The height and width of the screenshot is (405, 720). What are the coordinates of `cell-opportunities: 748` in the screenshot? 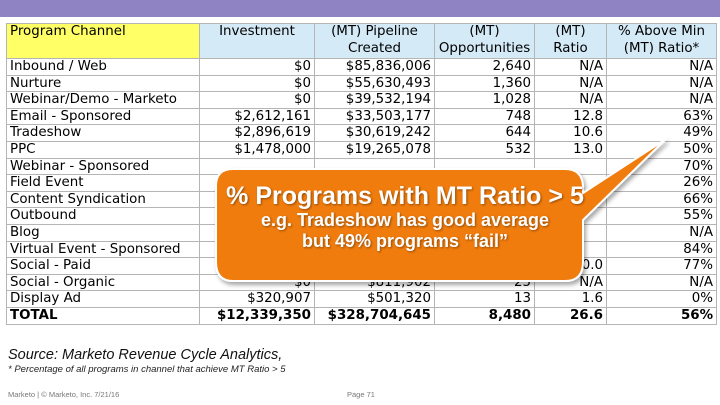 It's located at (484, 116).